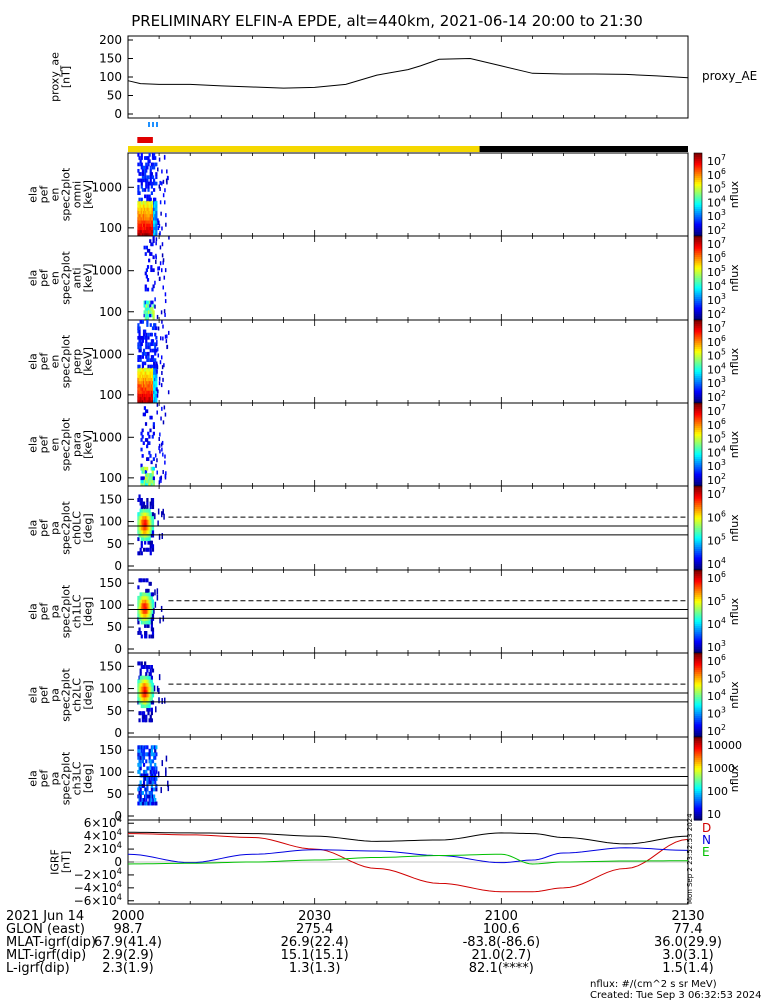  I want to click on x-tick-label: 2100, so click(501, 916).